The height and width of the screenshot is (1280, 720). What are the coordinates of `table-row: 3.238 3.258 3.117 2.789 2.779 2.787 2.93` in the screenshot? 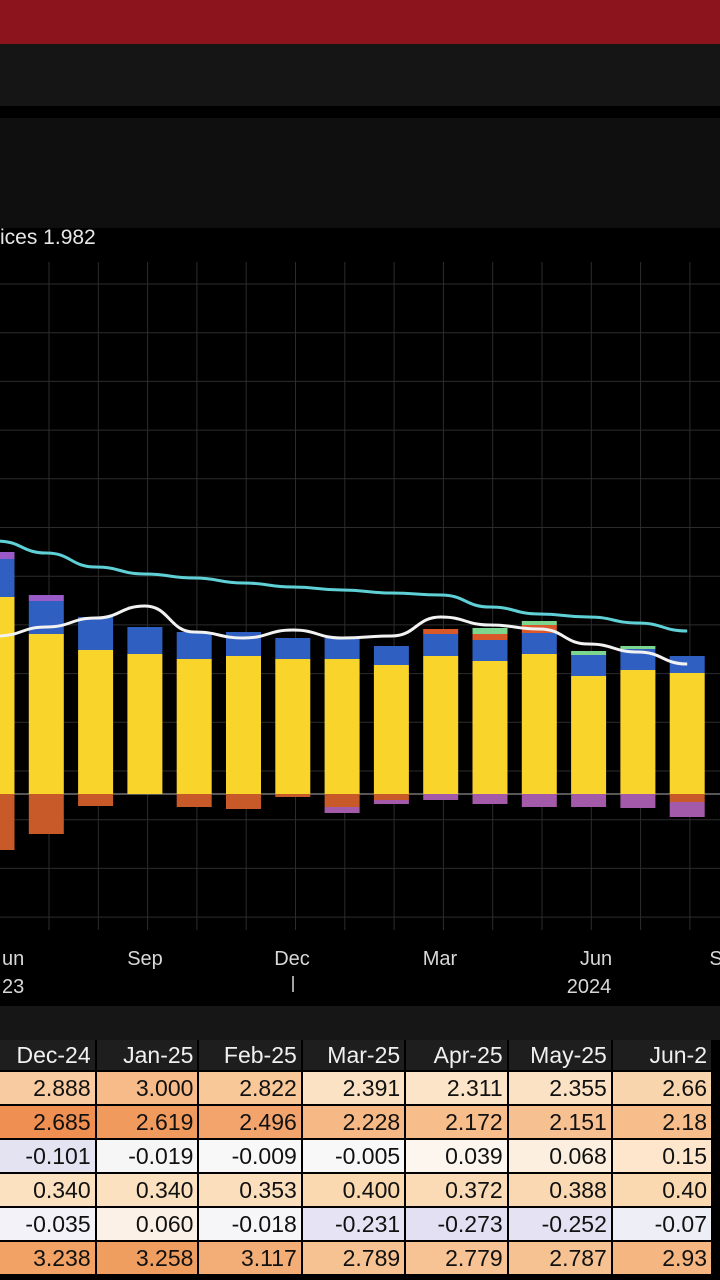 It's located at (357, 1257).